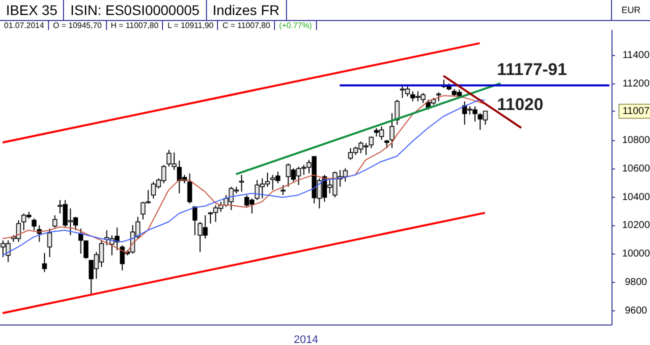 The width and height of the screenshot is (650, 345). I want to click on text: H = 11007,80, so click(135, 25).